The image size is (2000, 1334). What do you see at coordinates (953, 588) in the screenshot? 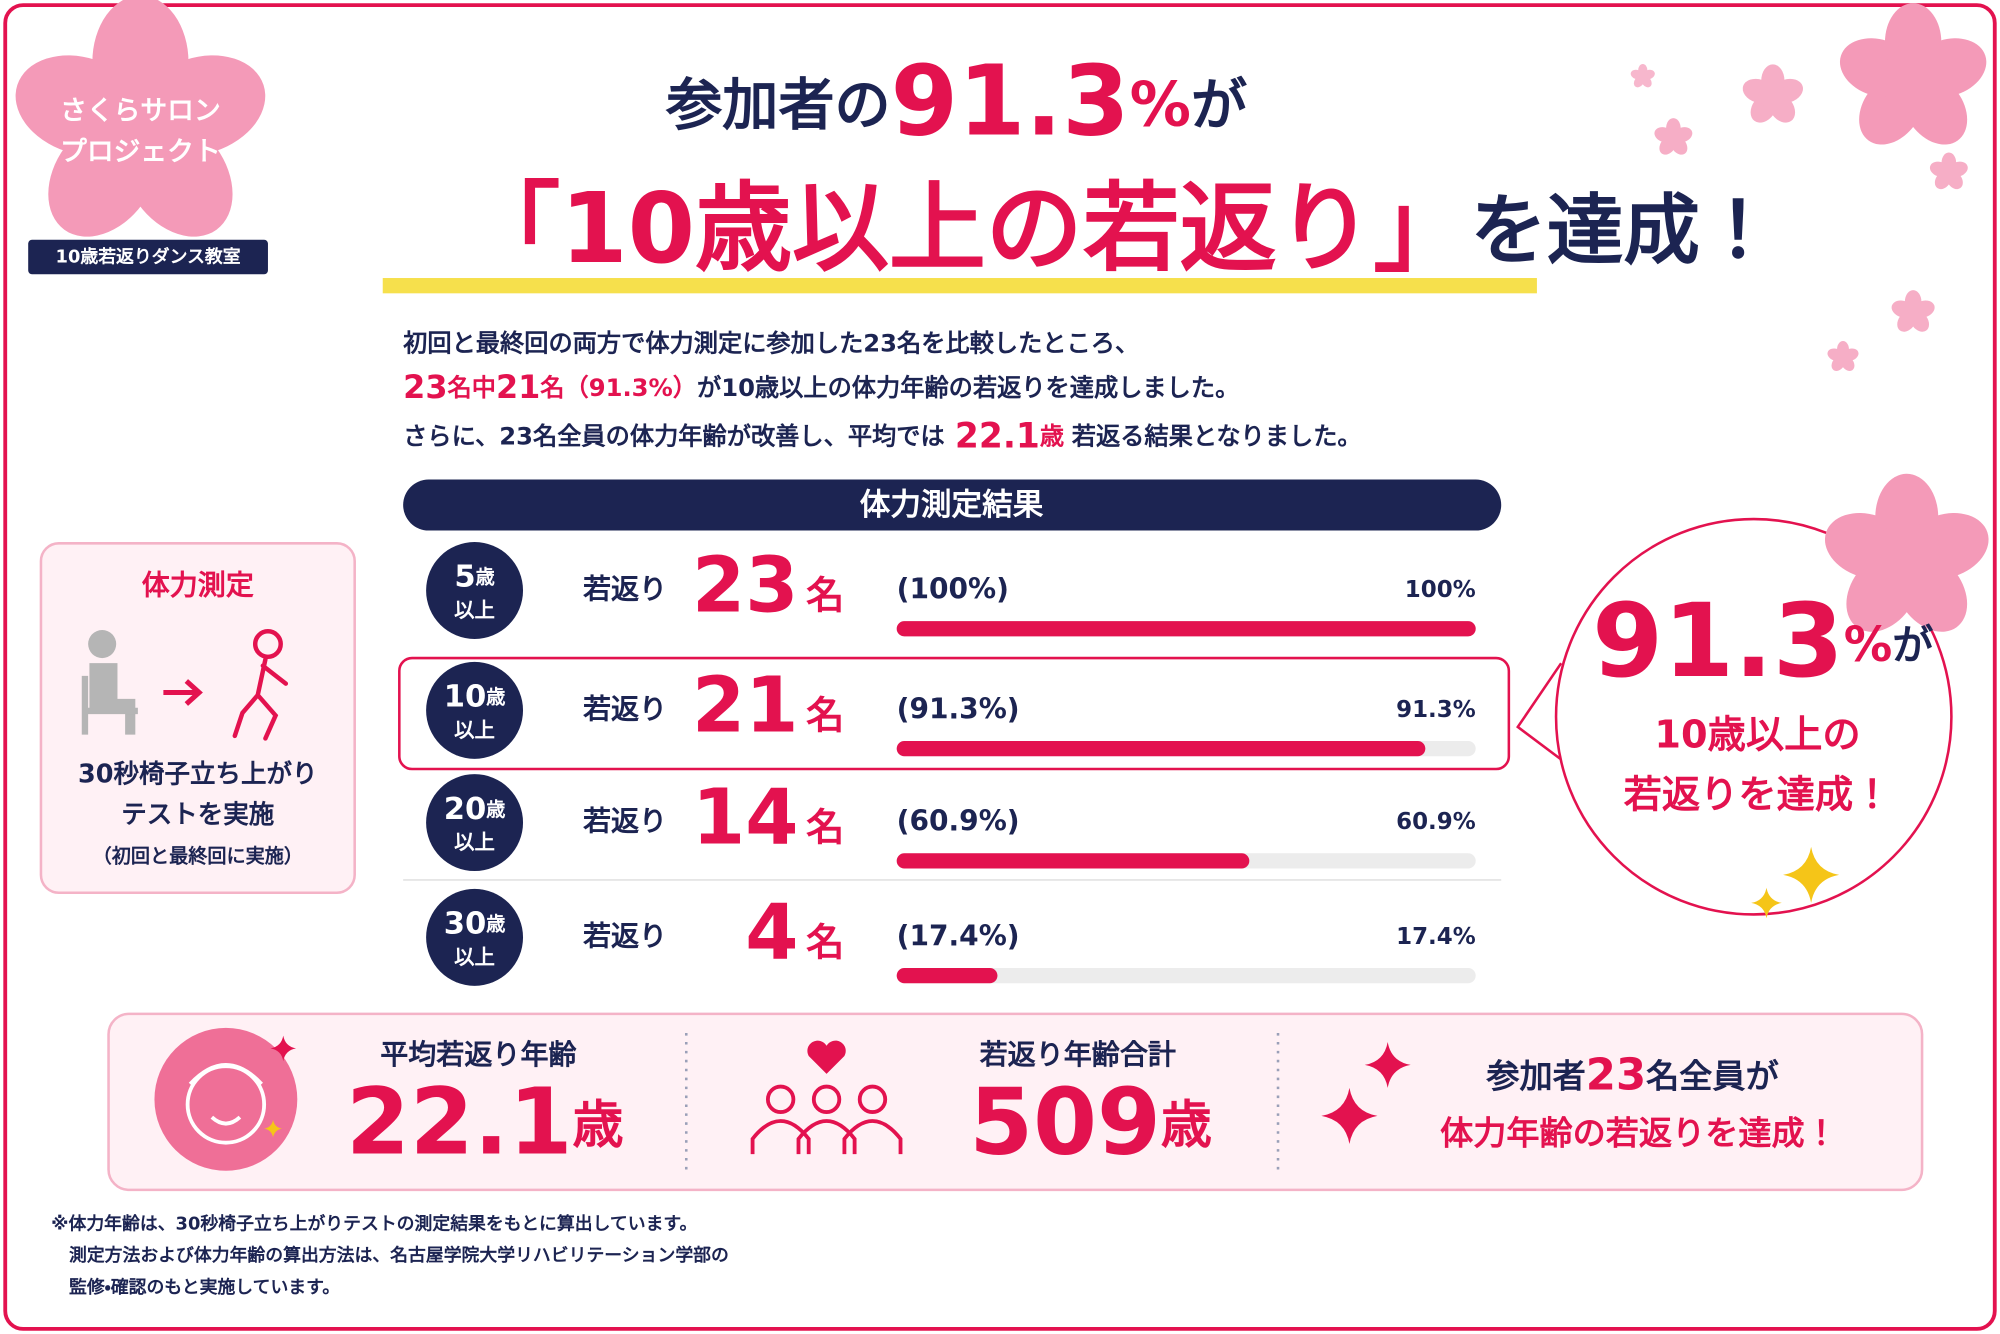
I see `row-ratio: (100%)` at bounding box center [953, 588].